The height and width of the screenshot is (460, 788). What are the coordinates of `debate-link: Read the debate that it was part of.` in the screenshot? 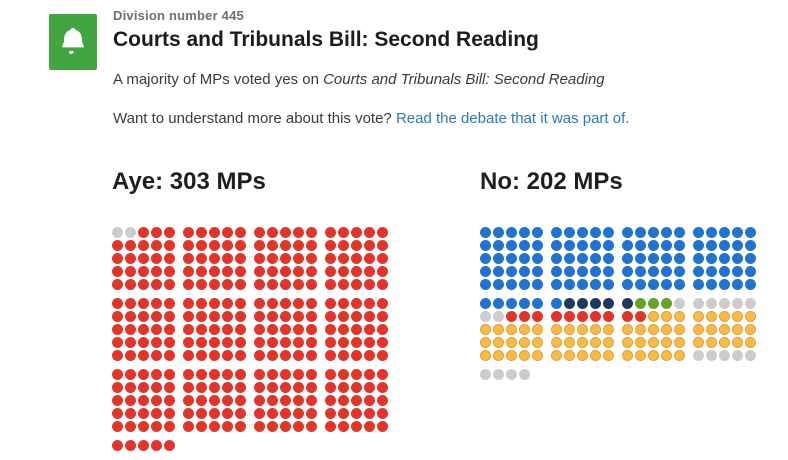 It's located at (512, 118).